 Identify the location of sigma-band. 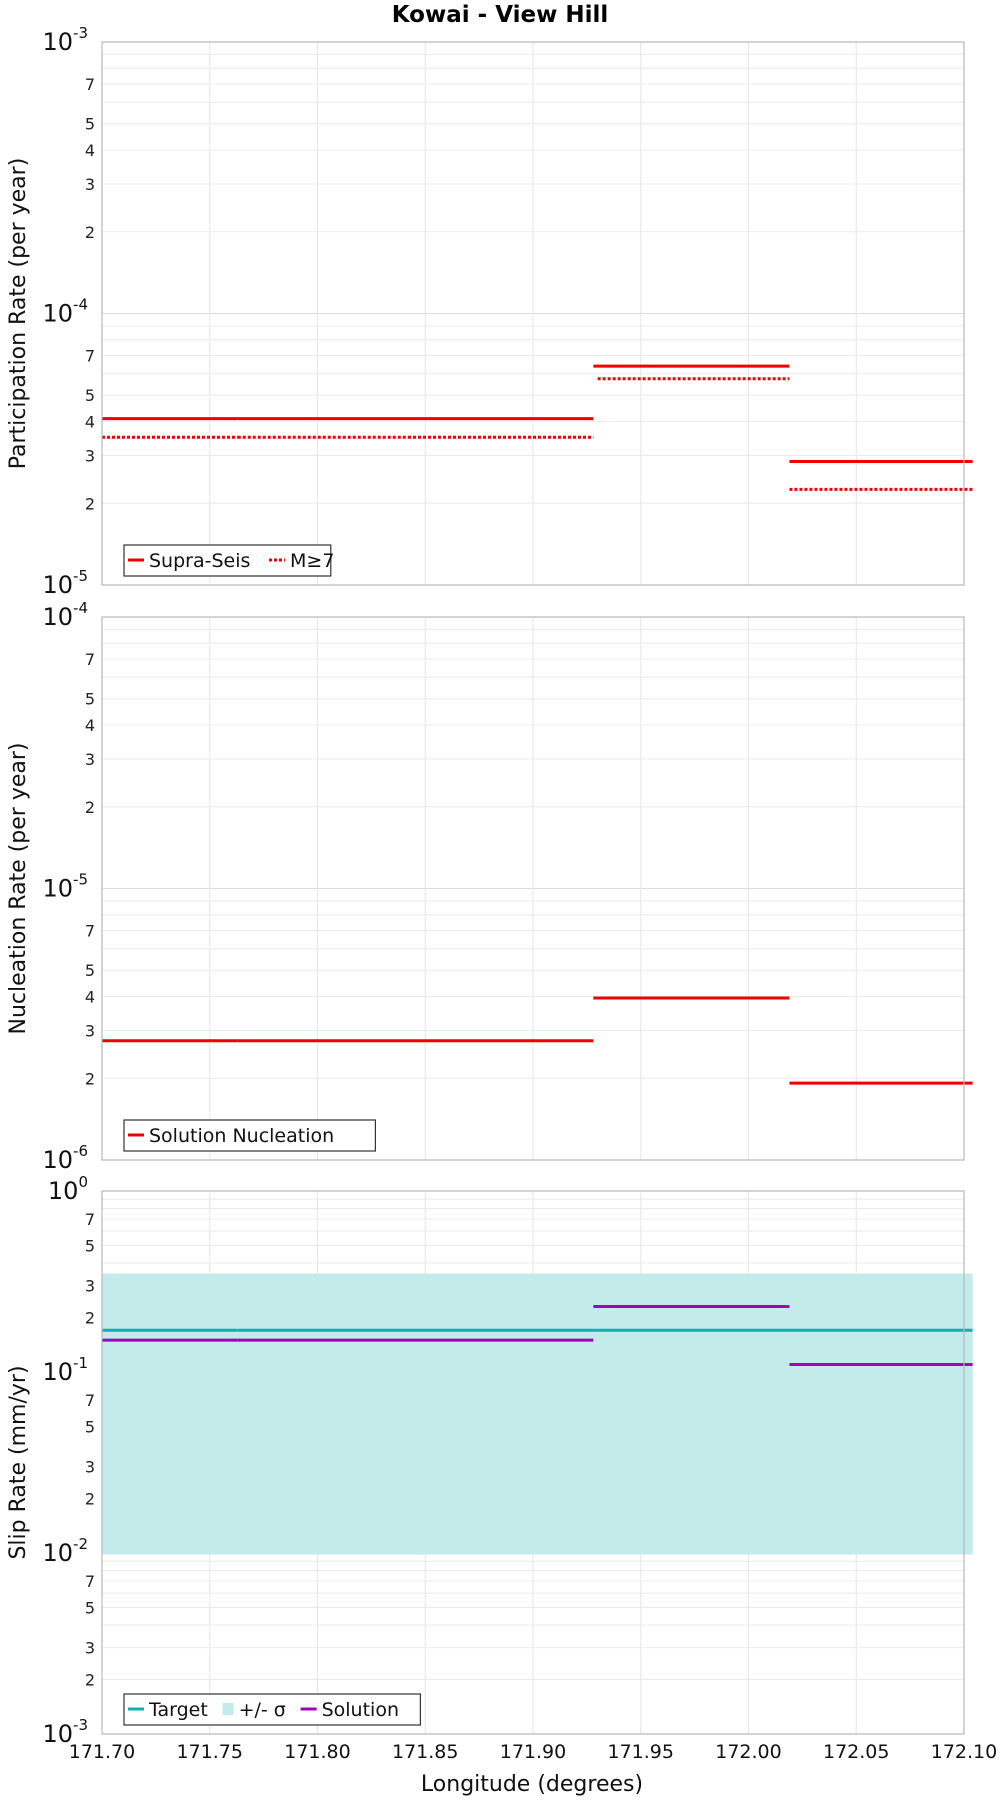
(537, 1414).